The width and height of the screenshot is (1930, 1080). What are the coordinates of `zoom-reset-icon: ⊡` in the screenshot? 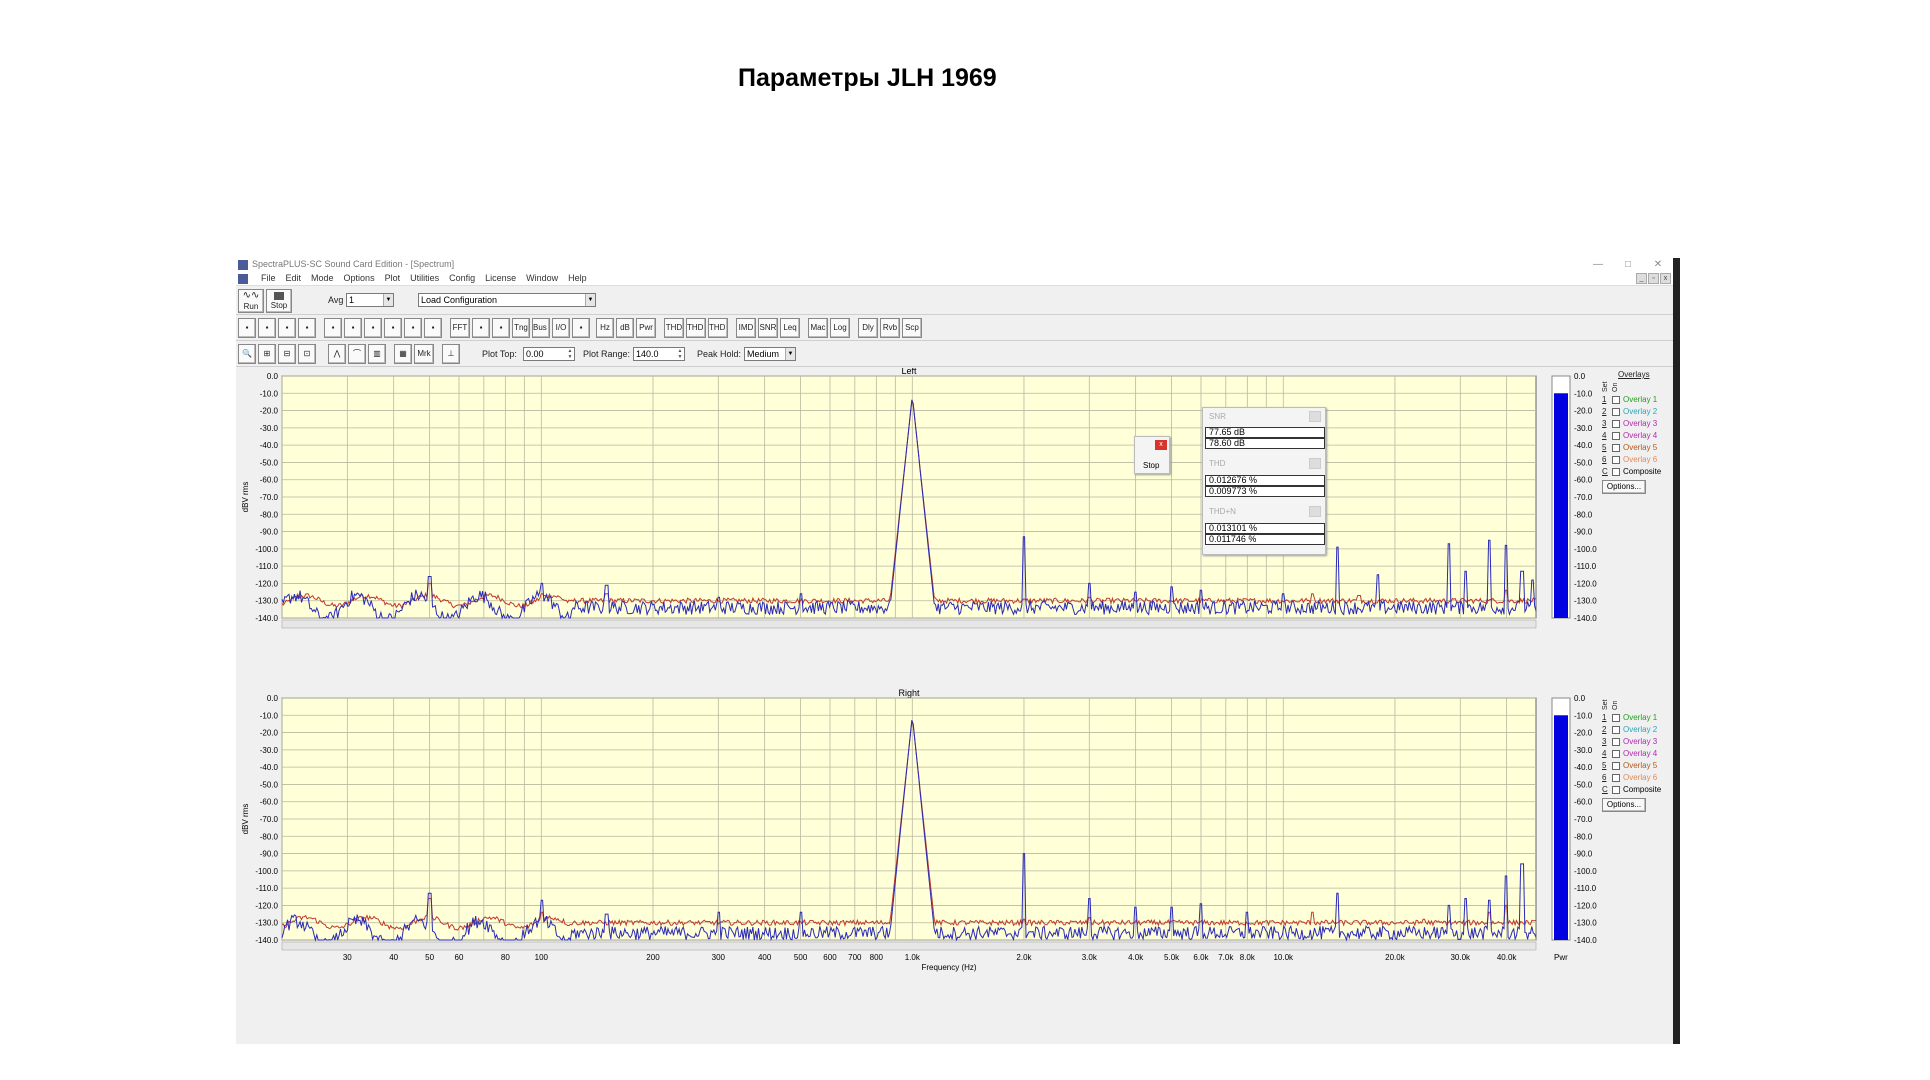 It's located at (307, 354).